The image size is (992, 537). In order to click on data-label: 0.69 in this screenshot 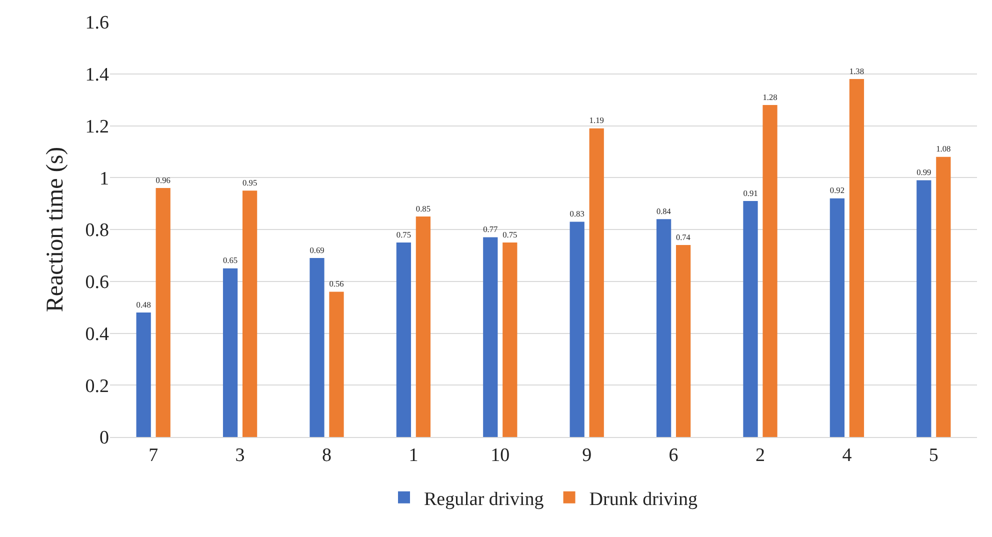, I will do `click(317, 250)`.